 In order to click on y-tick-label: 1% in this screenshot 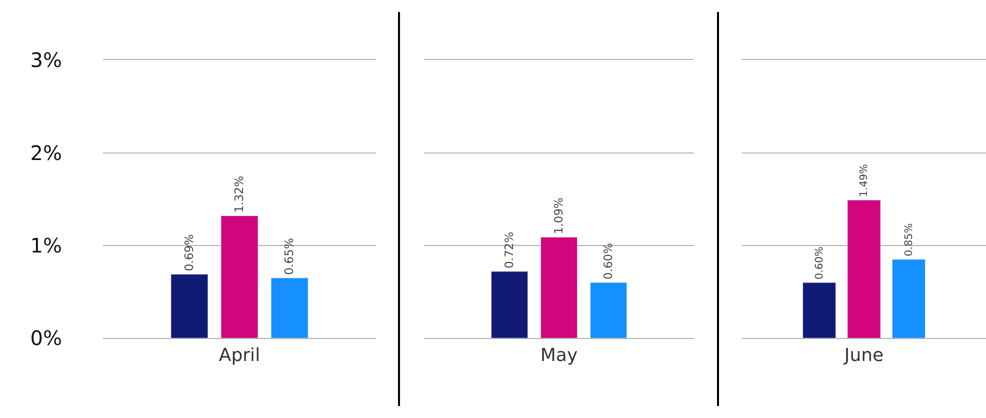, I will do `click(46, 245)`.